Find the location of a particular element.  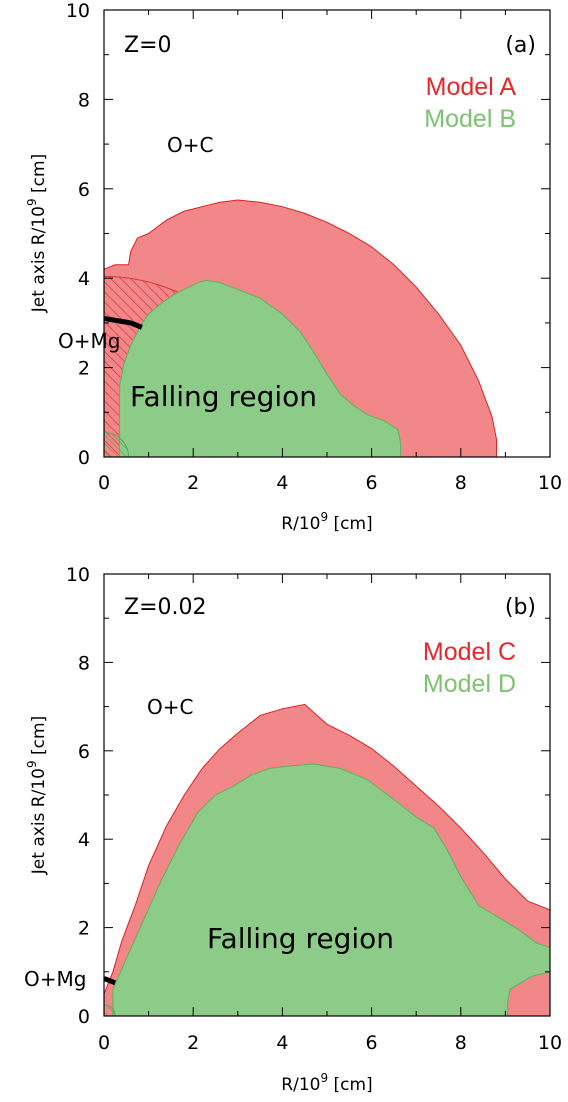

panel-label: (b) is located at coordinates (520, 607).